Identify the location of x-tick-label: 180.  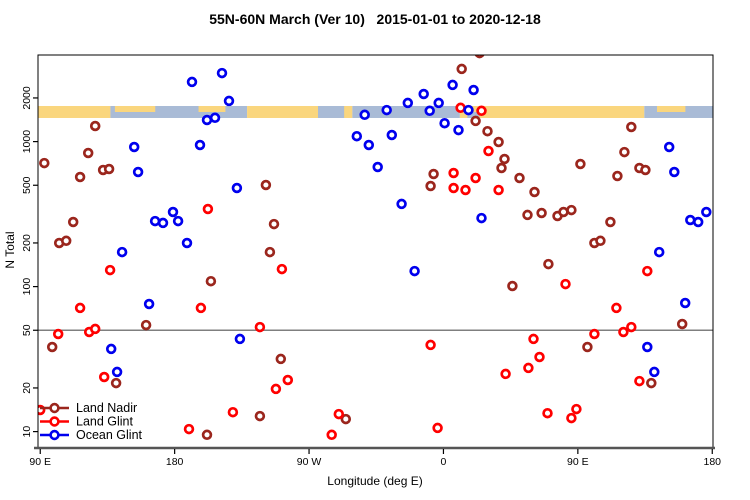
(175, 462).